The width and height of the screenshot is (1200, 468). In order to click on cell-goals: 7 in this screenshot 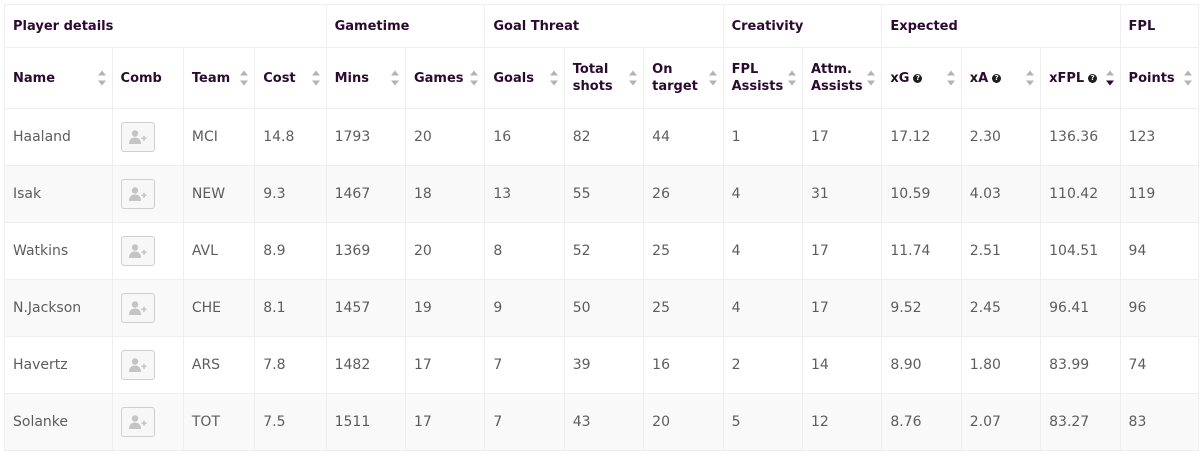, I will do `click(524, 365)`.